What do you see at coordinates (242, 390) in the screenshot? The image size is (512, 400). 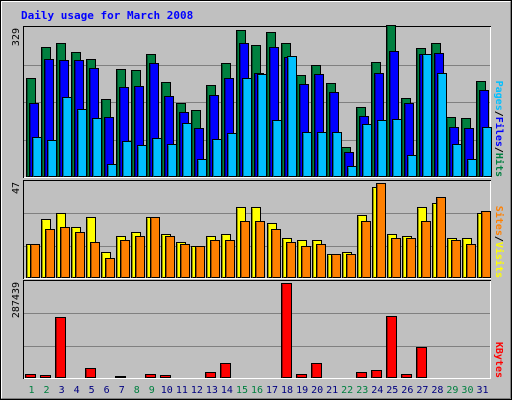 I see `day-label-15: 15` at bounding box center [242, 390].